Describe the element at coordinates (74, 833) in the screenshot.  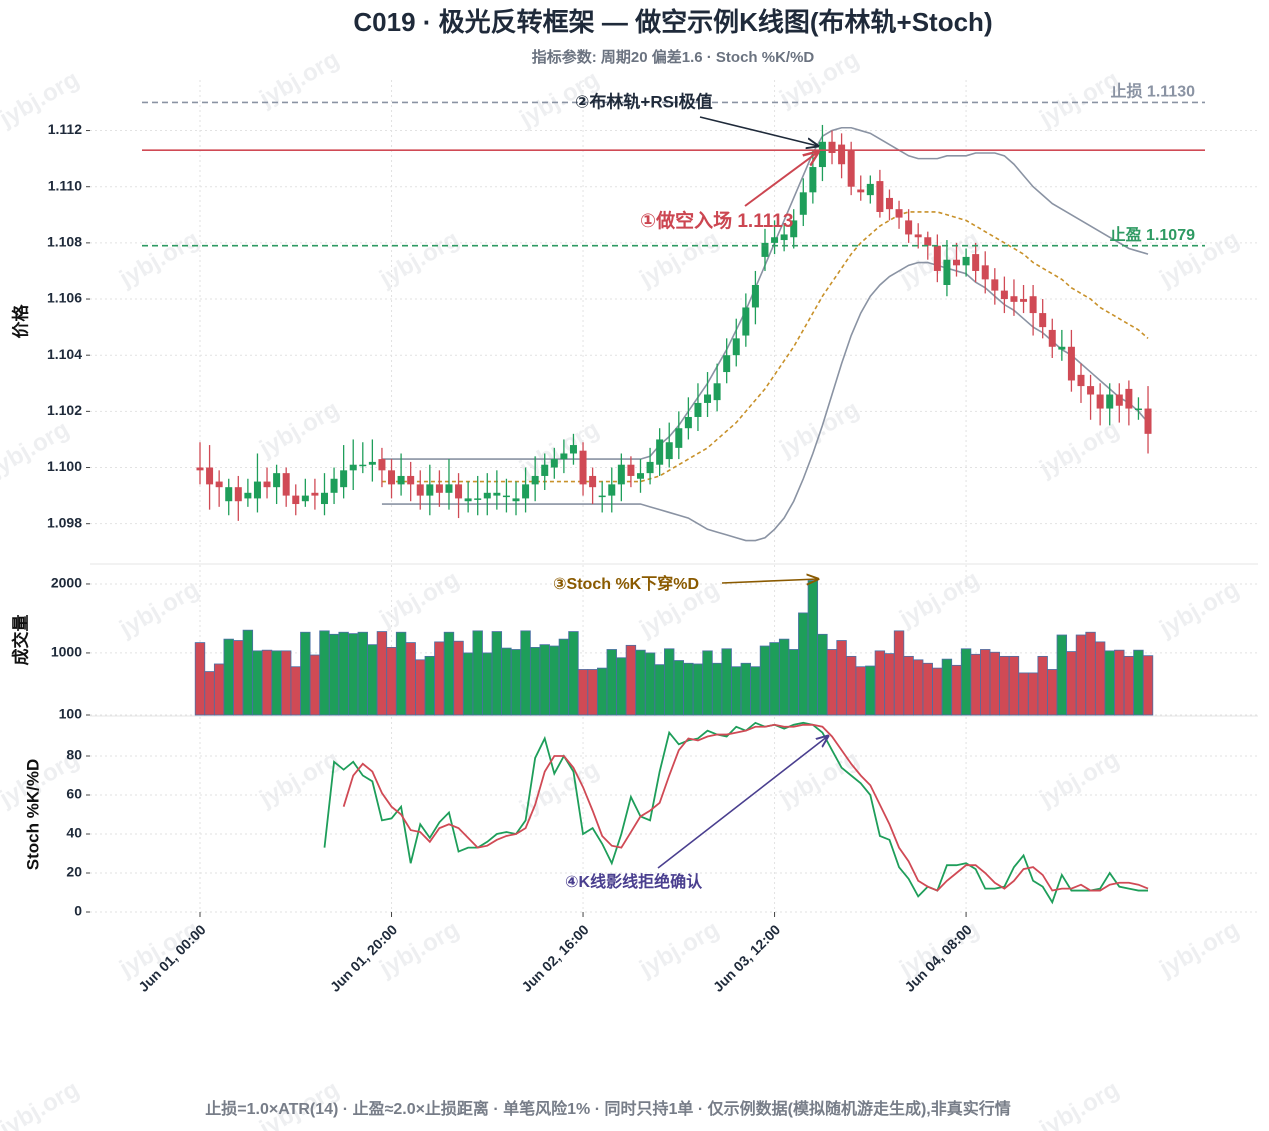
I see `y-tick-label: 40` at that location.